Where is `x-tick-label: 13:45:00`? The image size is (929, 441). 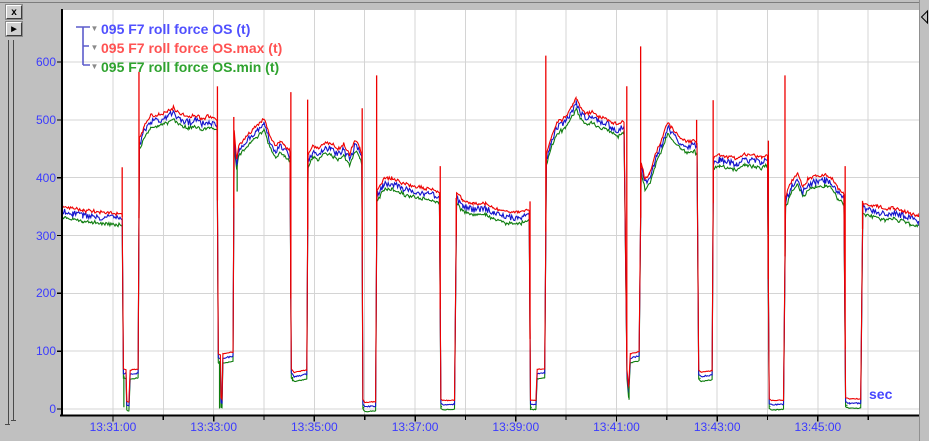 x-tick-label: 13:45:00 is located at coordinates (818, 427).